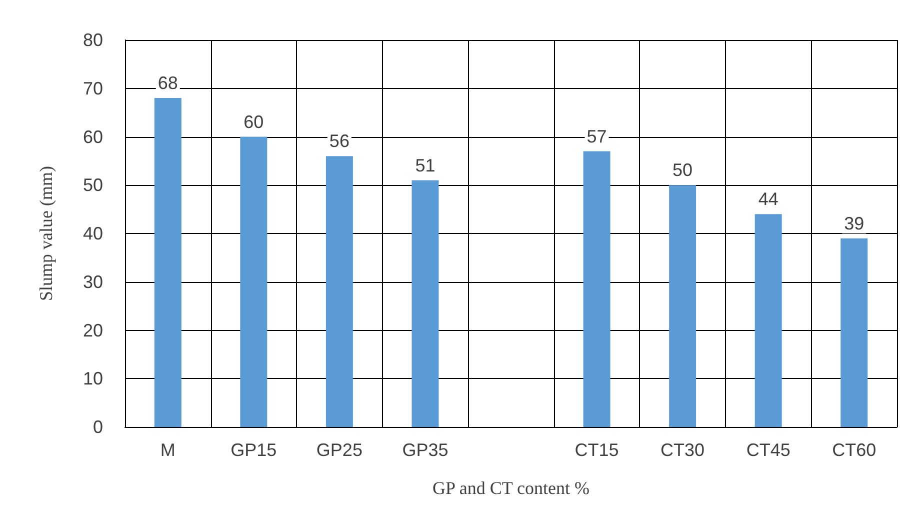  What do you see at coordinates (682, 170) in the screenshot?
I see `data-label: 50` at bounding box center [682, 170].